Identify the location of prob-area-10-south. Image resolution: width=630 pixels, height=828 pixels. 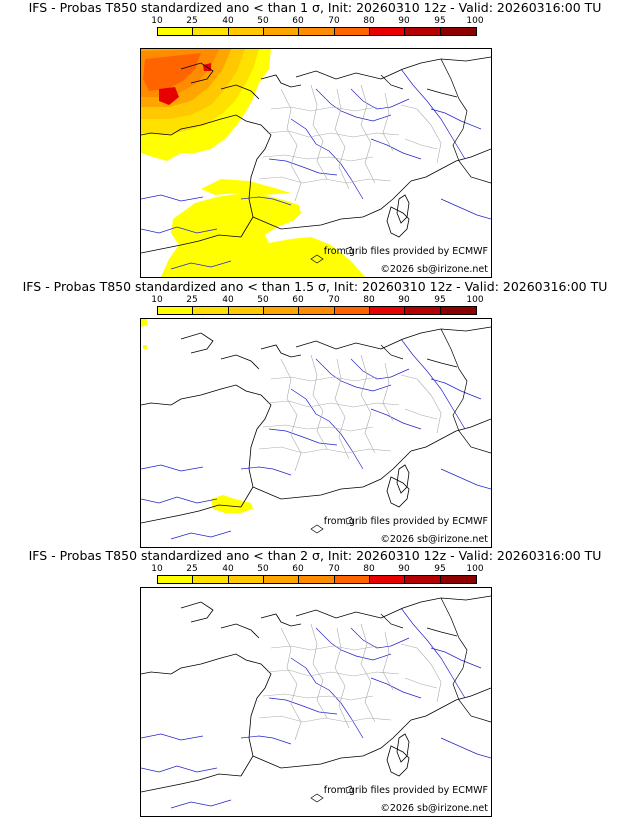
(263, 235).